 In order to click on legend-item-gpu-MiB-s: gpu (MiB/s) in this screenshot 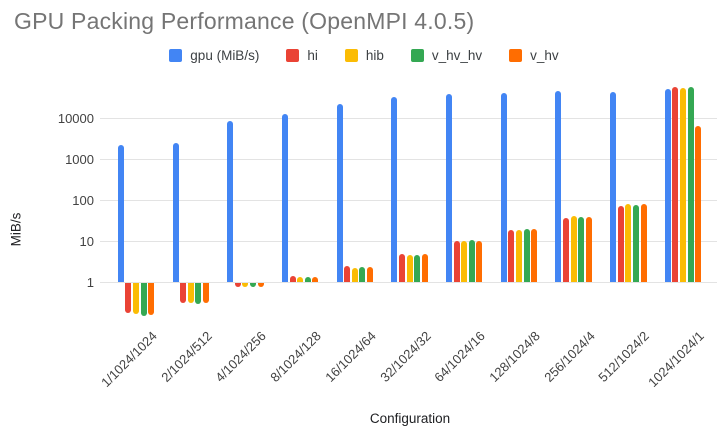, I will do `click(214, 55)`.